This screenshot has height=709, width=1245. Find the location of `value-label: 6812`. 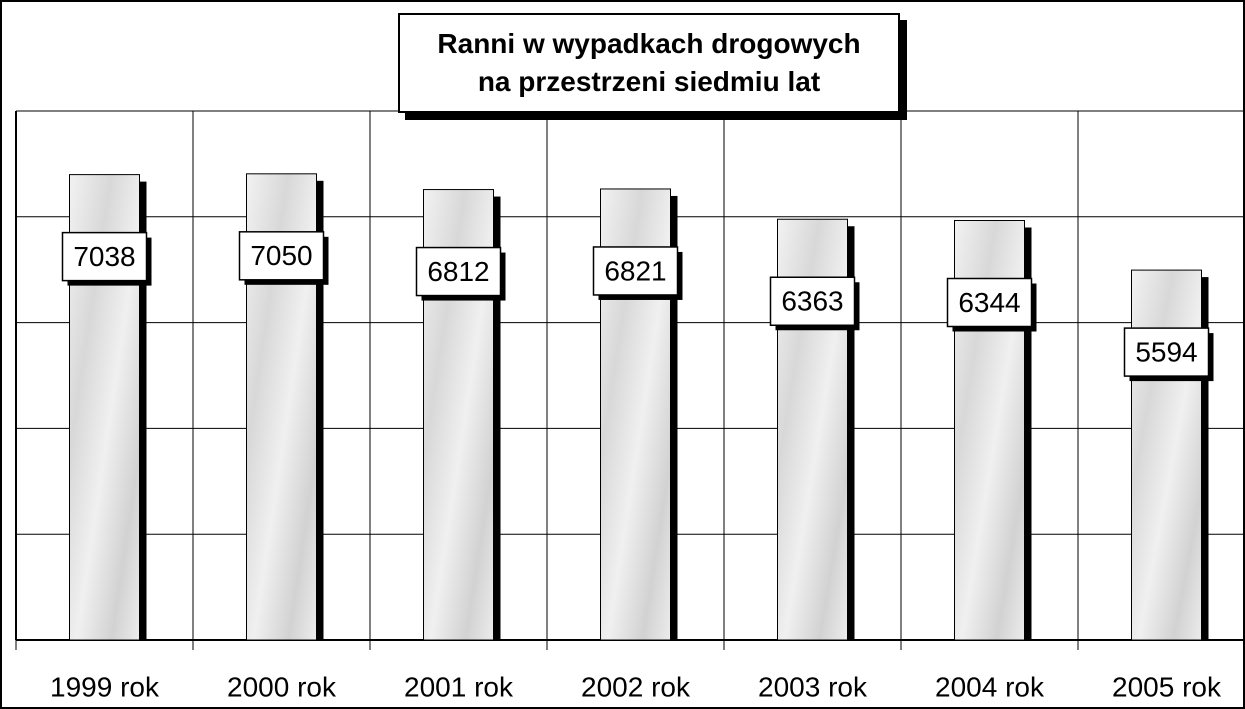

value-label: 6812 is located at coordinates (458, 271).